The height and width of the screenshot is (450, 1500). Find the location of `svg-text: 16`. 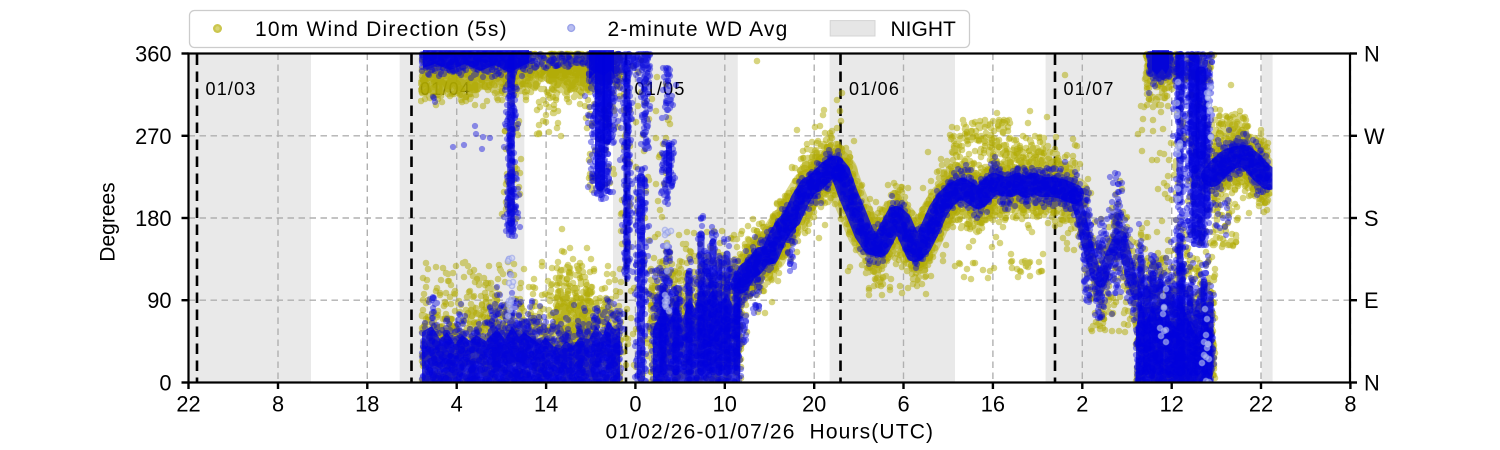

svg-text: 16 is located at coordinates (993, 404).